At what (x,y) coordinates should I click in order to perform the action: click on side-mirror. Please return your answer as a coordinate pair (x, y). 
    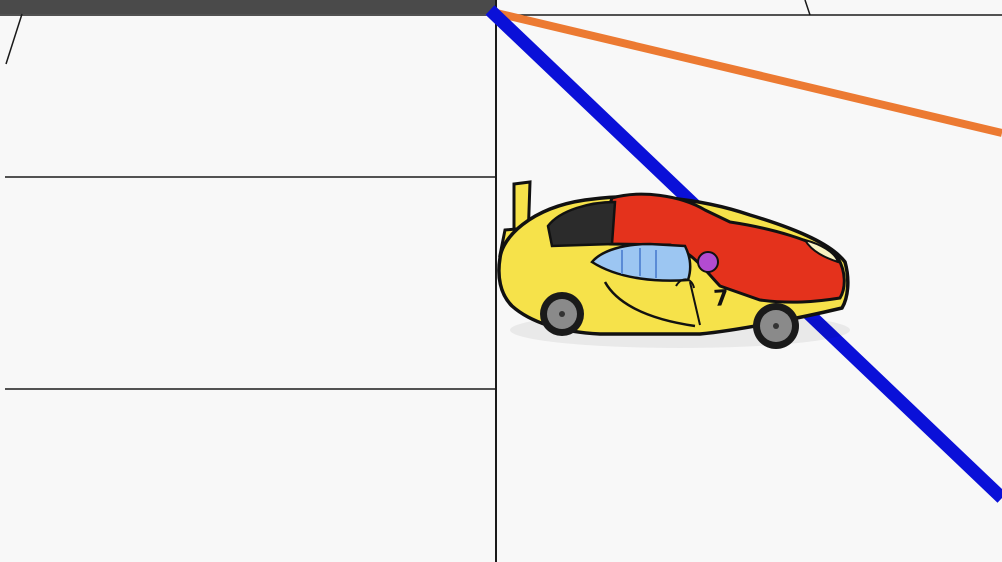
    Looking at the image, I should click on (685, 283).